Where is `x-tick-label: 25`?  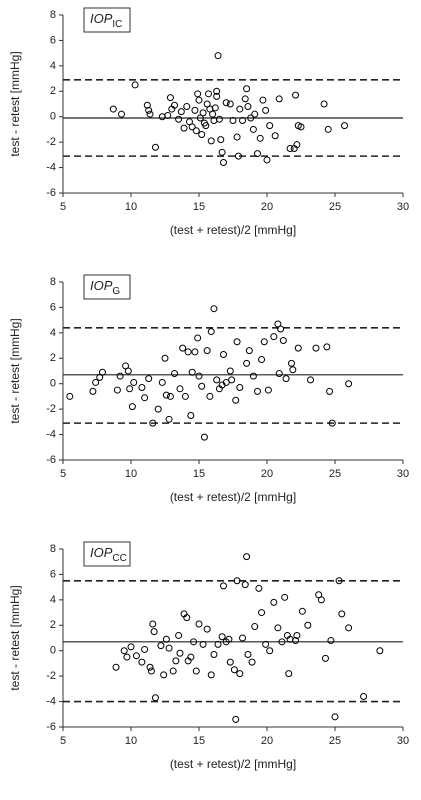
x-tick-label: 25 is located at coordinates (335, 207).